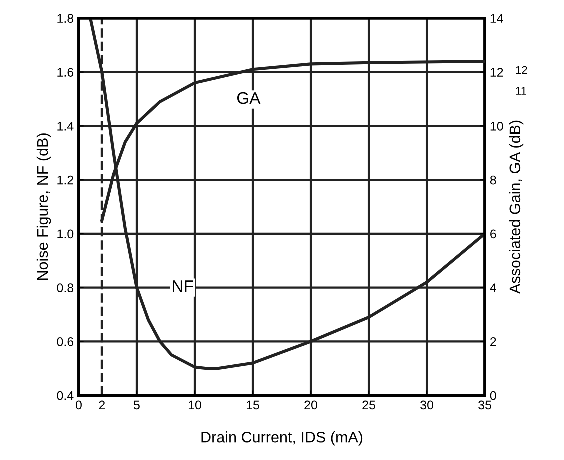 This screenshot has width=564, height=460. What do you see at coordinates (66, 180) in the screenshot?
I see `y-tick-label: 1.2` at bounding box center [66, 180].